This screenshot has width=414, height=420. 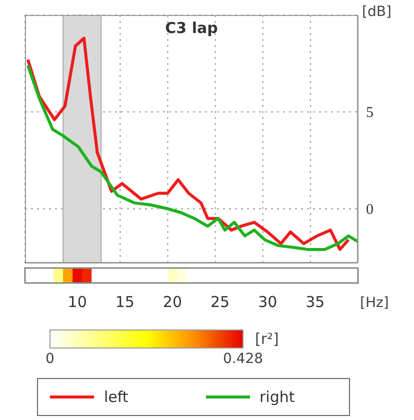 What do you see at coordinates (191, 28) in the screenshot?
I see `chart-title: C3 lap` at bounding box center [191, 28].